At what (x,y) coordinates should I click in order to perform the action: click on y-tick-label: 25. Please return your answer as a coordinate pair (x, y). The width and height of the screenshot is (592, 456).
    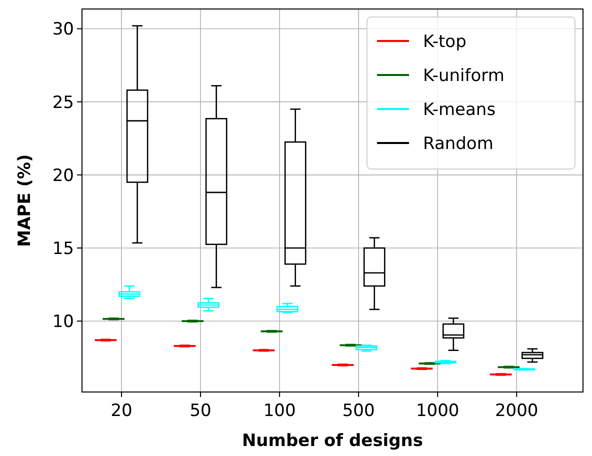
    Looking at the image, I should click on (63, 102).